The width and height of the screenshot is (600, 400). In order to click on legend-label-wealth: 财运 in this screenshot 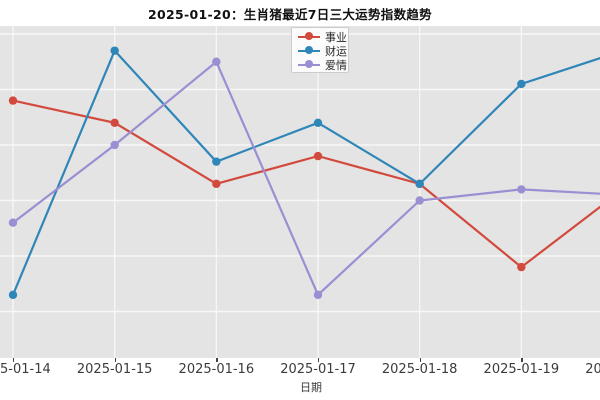, I will do `click(336, 51)`.